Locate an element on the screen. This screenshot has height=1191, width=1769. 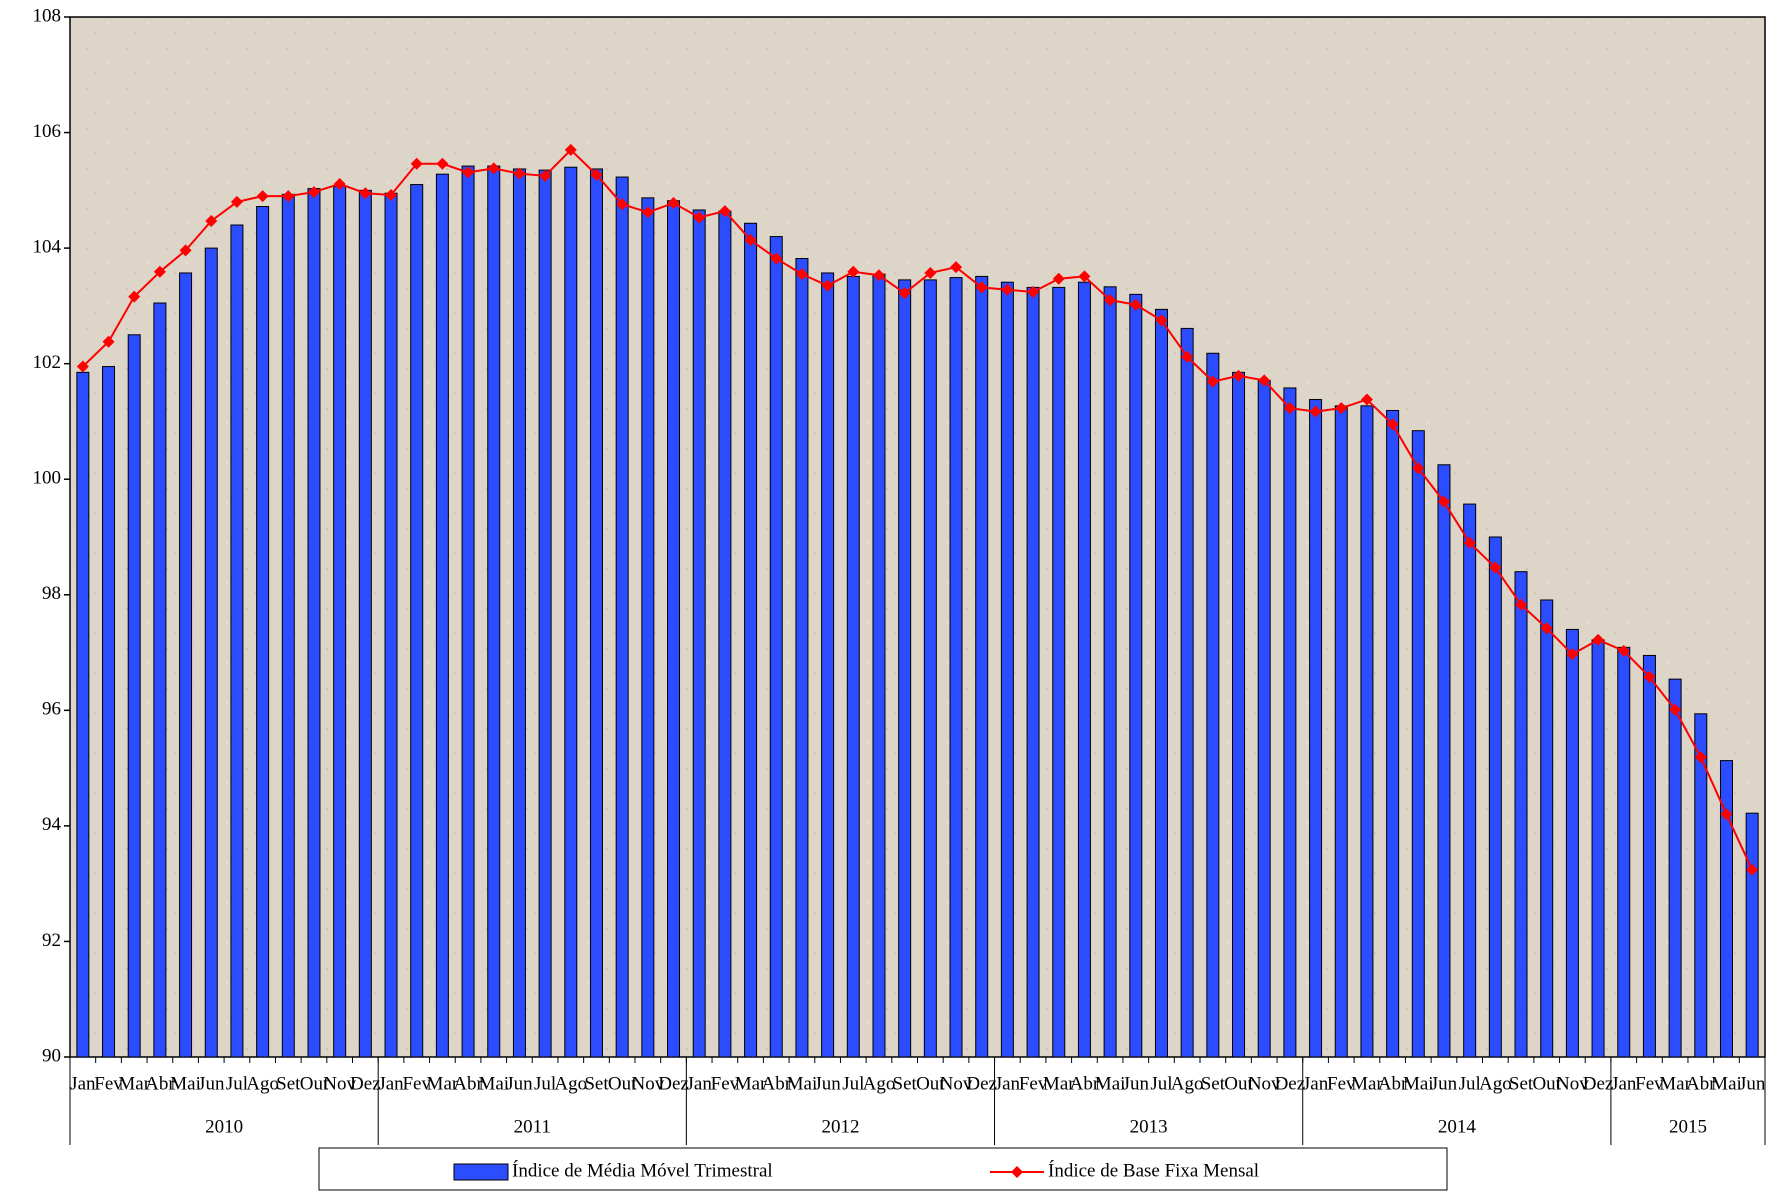
year-label: 2010 is located at coordinates (224, 1126).